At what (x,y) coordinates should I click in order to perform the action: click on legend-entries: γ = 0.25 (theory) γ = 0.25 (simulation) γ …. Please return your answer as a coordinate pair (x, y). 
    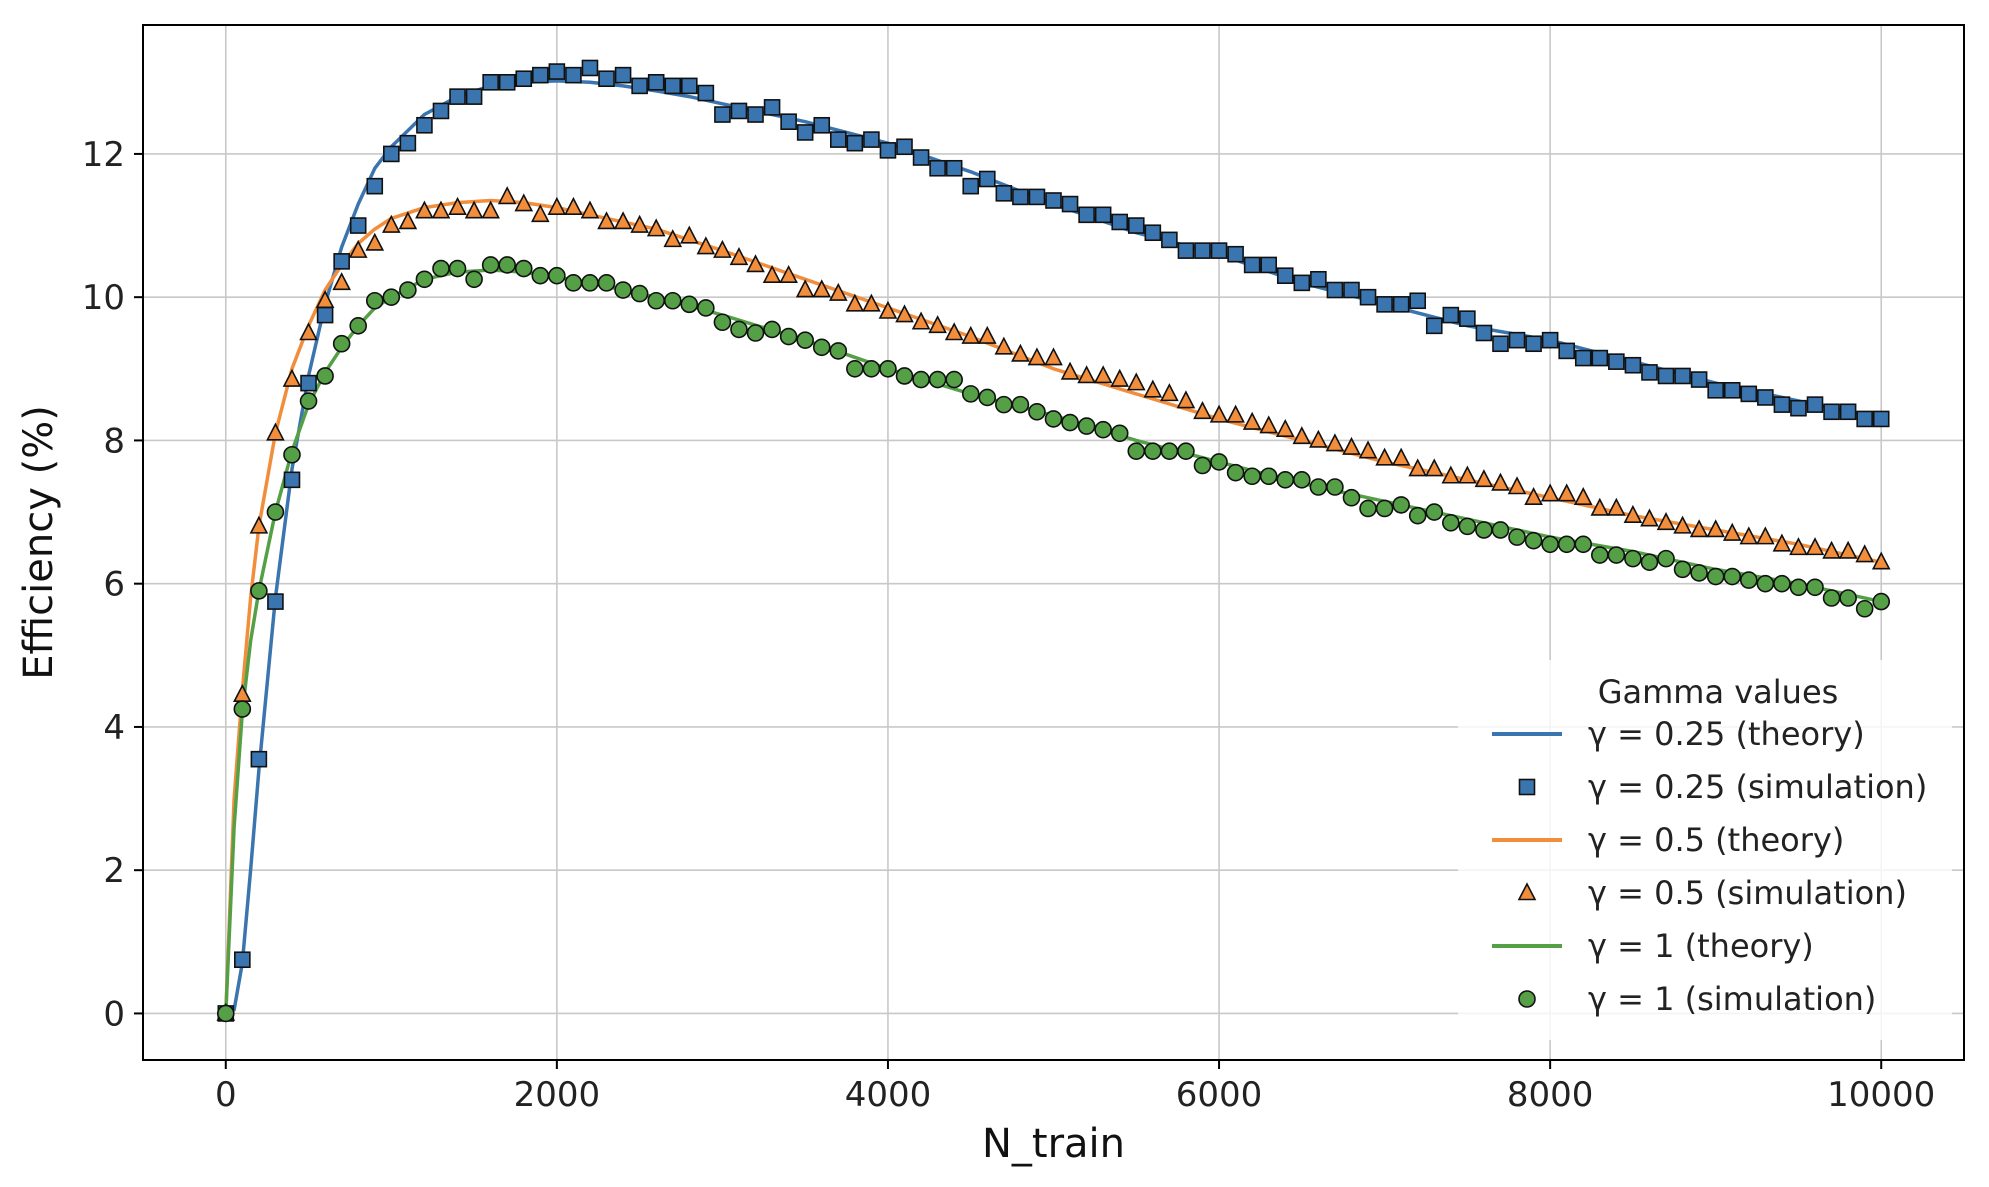
    Looking at the image, I should click on (1709, 866).